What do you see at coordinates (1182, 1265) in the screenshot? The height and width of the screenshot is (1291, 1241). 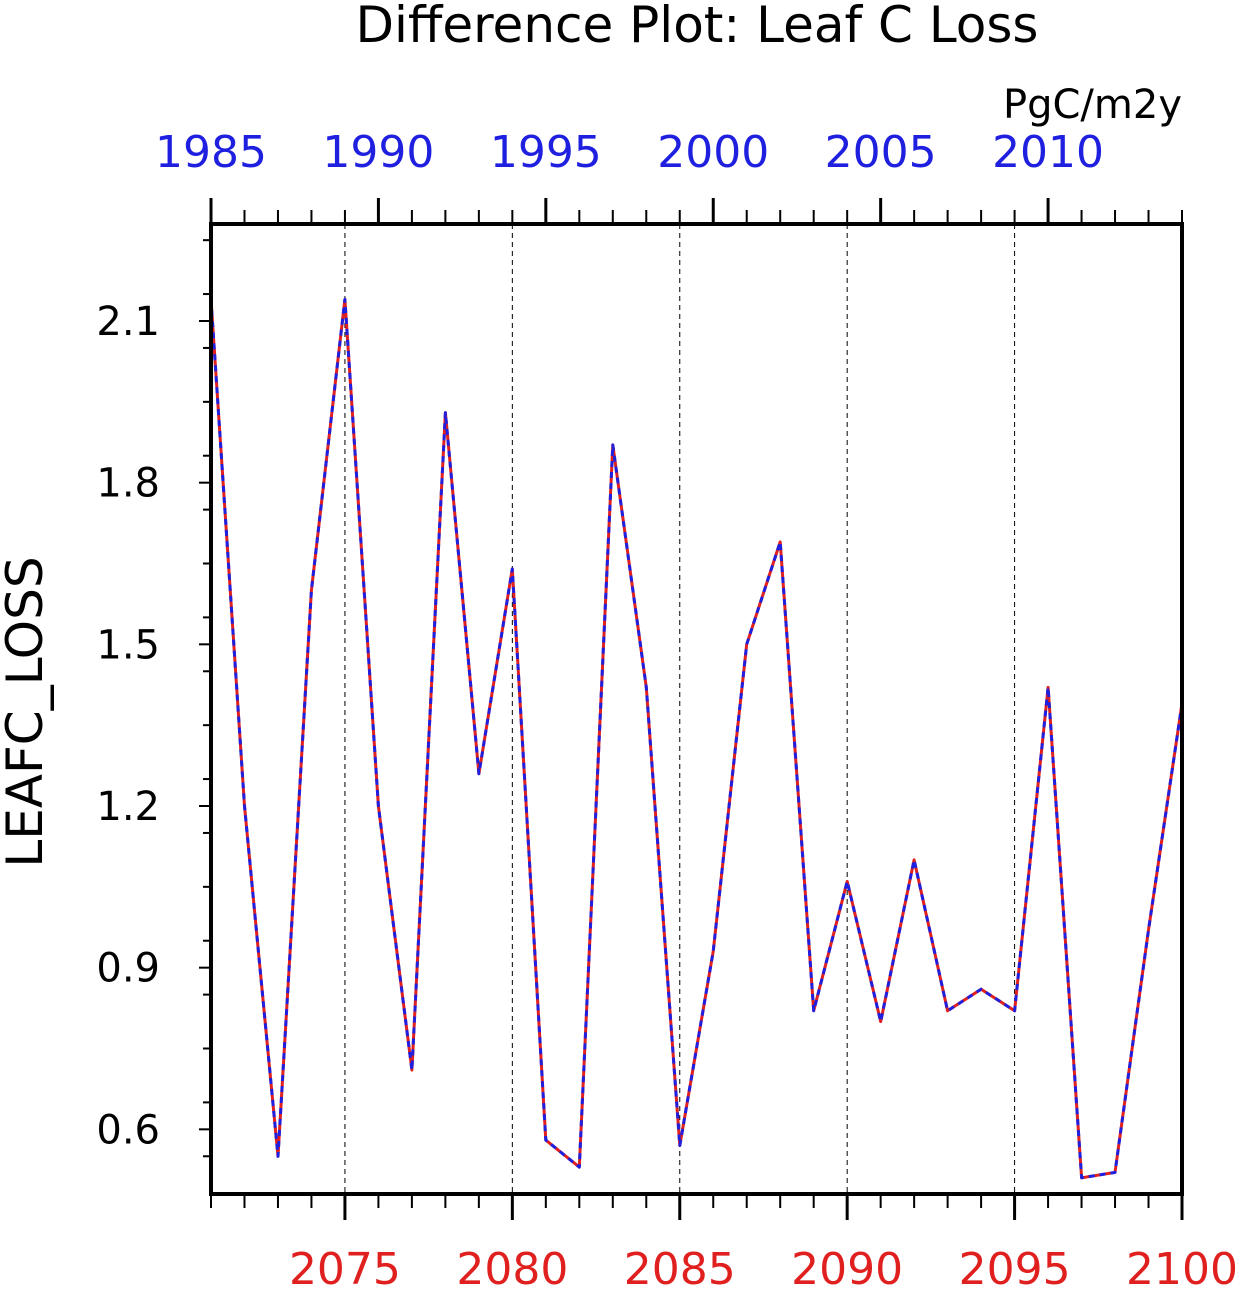 I see `bottom-x-tick-label: 2100` at bounding box center [1182, 1265].